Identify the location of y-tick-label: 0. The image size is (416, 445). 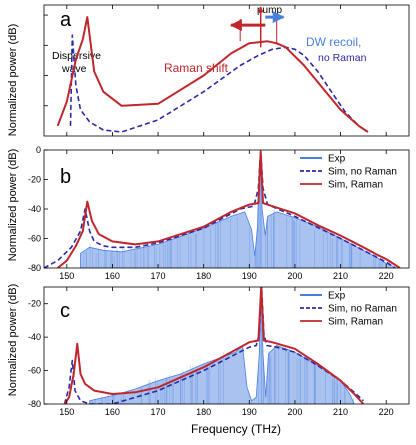
(38, 150).